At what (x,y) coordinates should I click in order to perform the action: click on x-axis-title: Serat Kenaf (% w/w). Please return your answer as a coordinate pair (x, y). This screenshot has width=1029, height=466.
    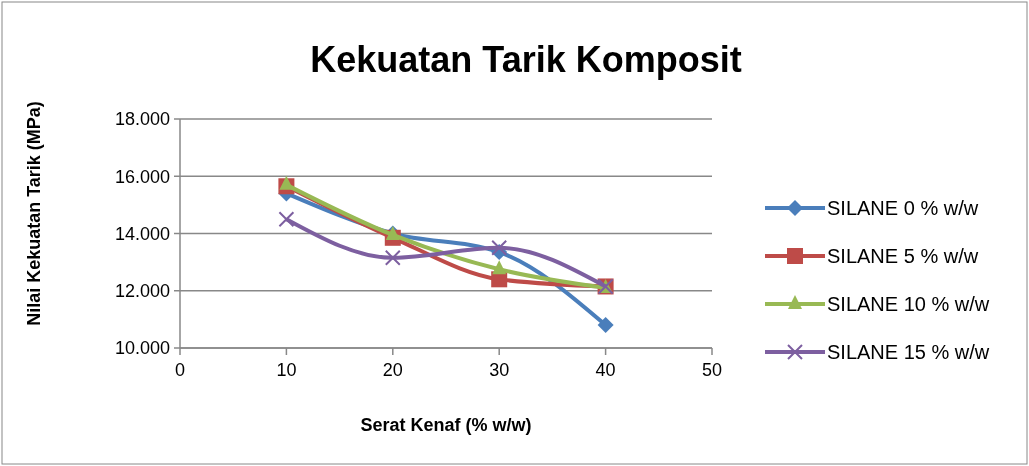
    Looking at the image, I should click on (446, 425).